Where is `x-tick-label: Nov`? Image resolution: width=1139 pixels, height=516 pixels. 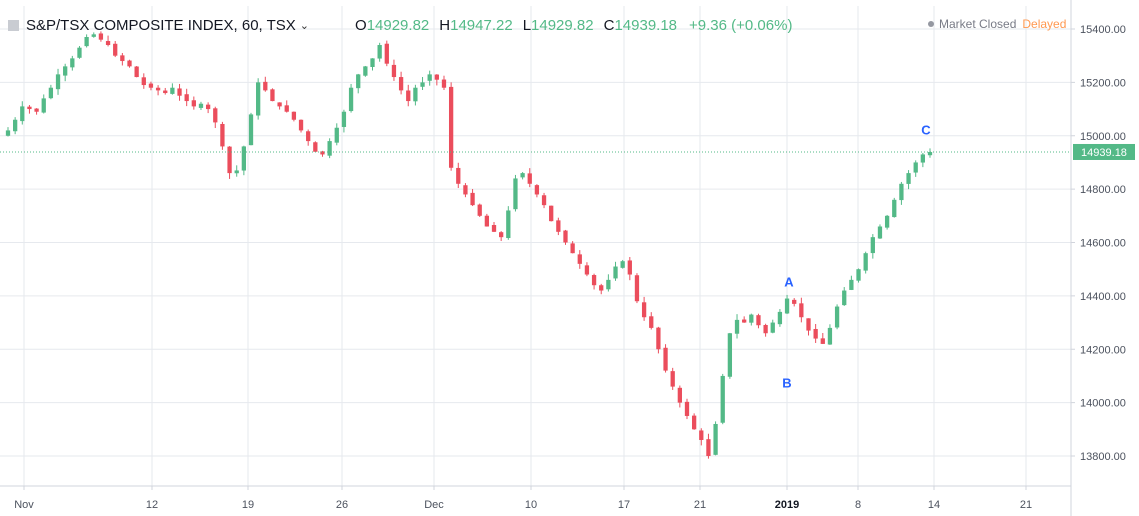 x-tick-label: Nov is located at coordinates (24, 505).